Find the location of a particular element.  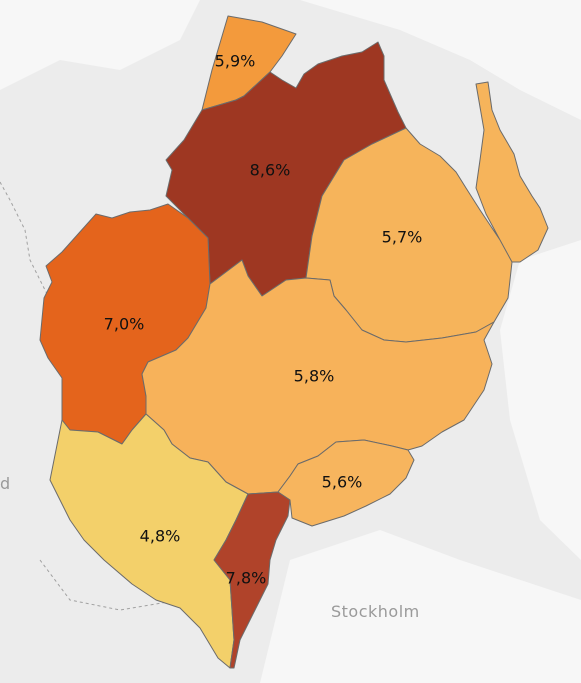

basemap-water-northwest is located at coordinates (100, 45).